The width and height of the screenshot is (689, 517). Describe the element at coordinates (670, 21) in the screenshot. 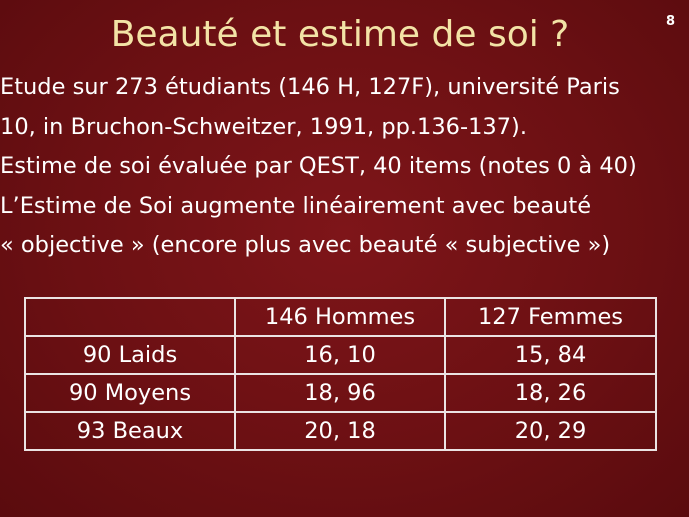

I see `slide-number: 8` at that location.